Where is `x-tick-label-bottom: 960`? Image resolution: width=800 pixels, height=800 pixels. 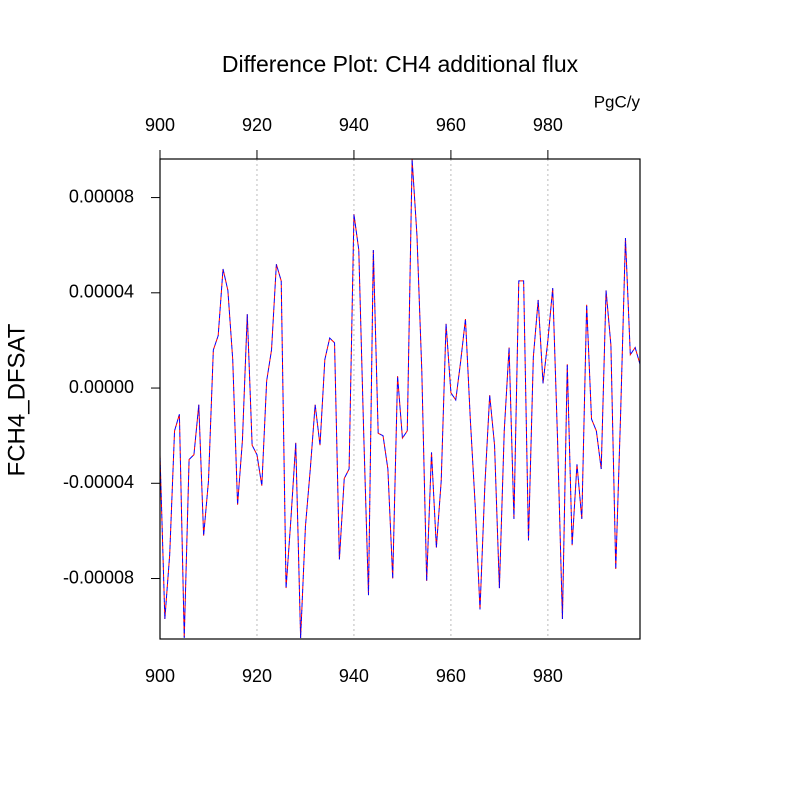 x-tick-label-bottom: 960 is located at coordinates (451, 676).